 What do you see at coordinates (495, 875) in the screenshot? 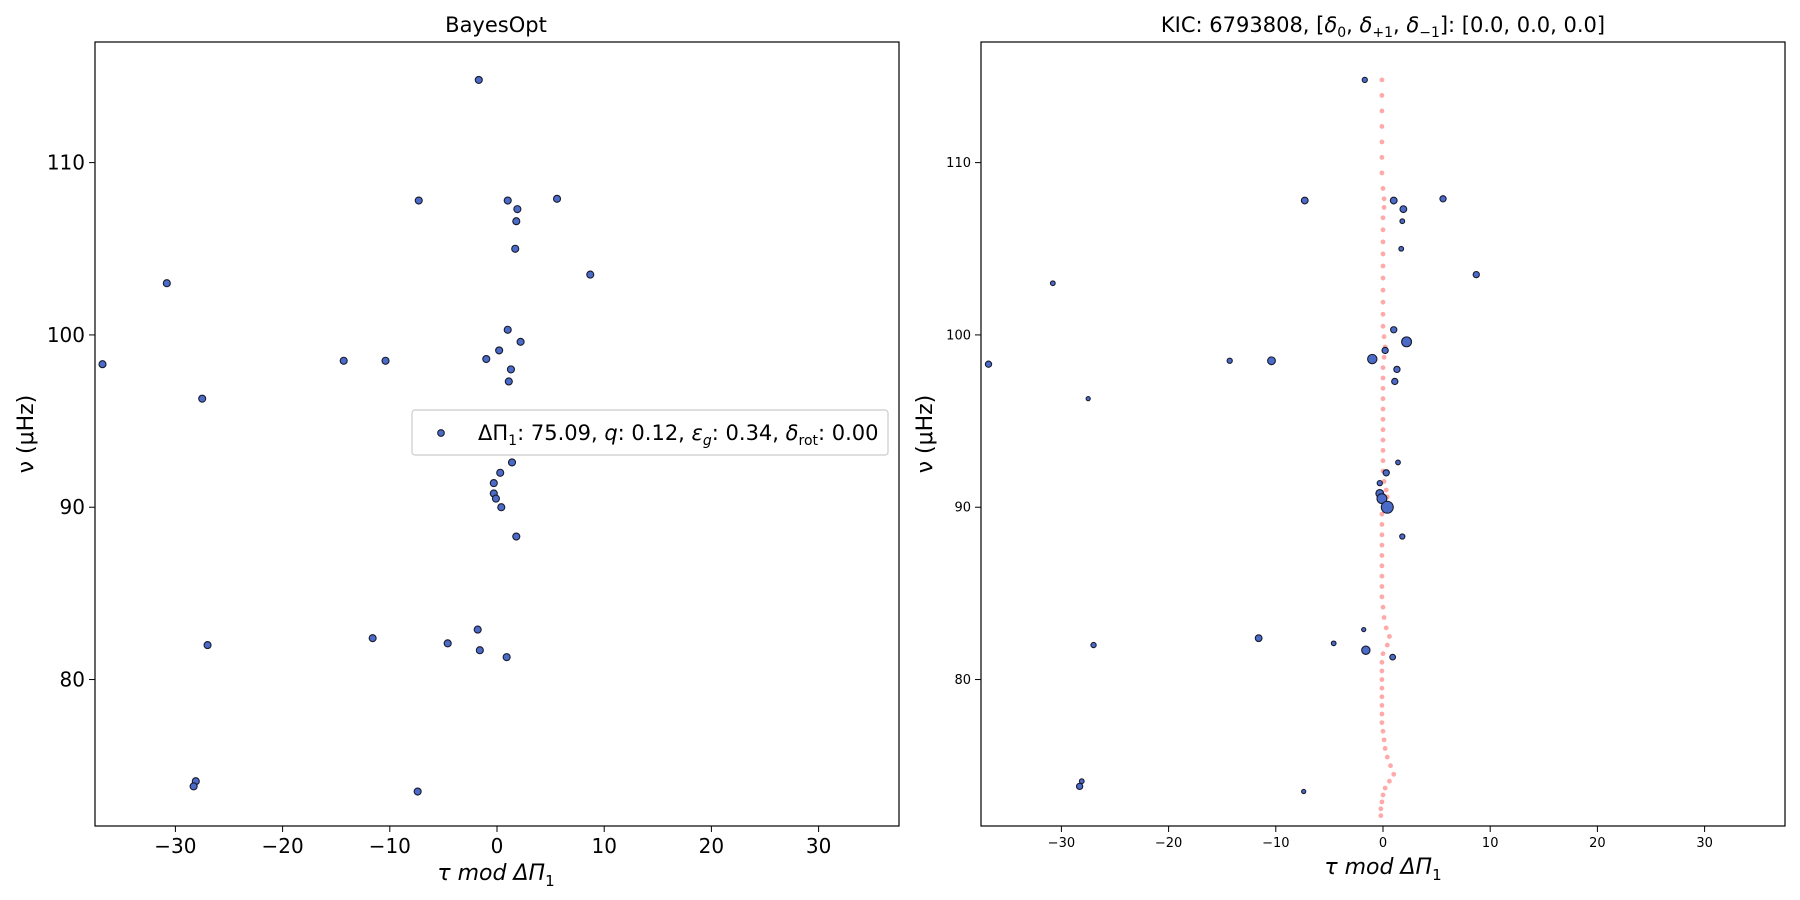
I see `left-x-axis-label: τ mod ΔΠ1` at bounding box center [495, 875].